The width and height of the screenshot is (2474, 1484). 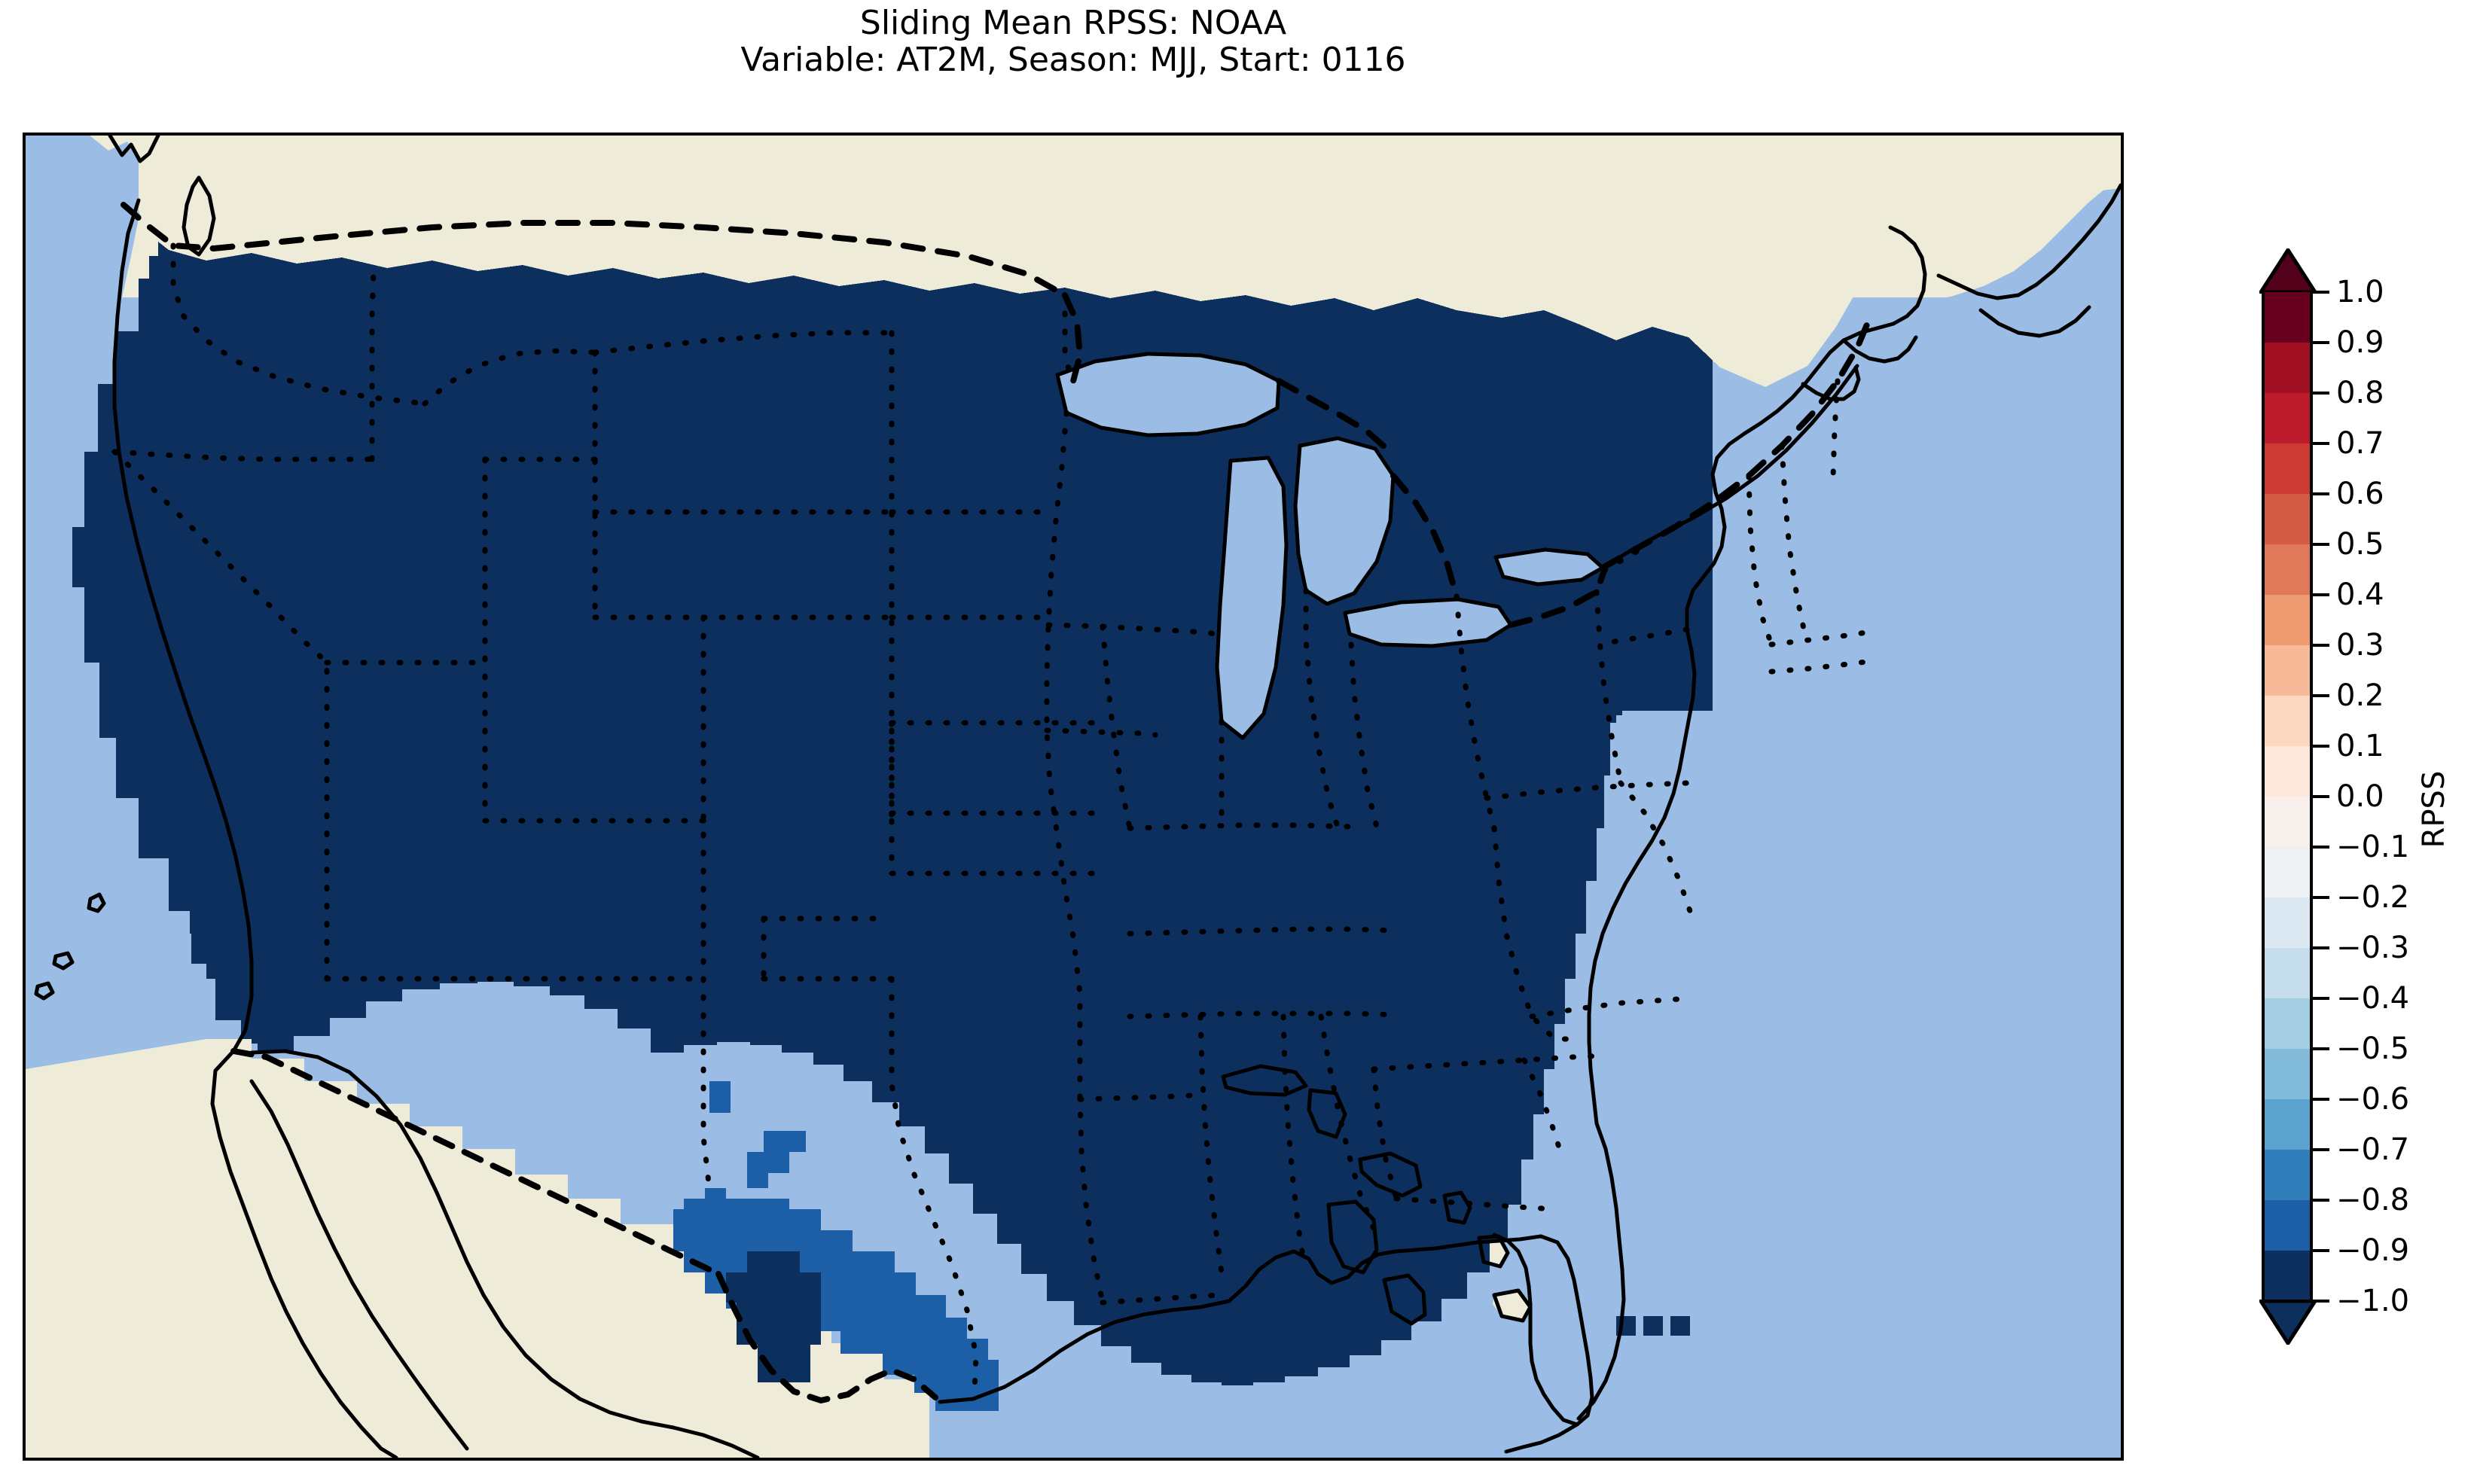 What do you see at coordinates (2288, 1322) in the screenshot?
I see `colorbar-extend-bottom-arrow` at bounding box center [2288, 1322].